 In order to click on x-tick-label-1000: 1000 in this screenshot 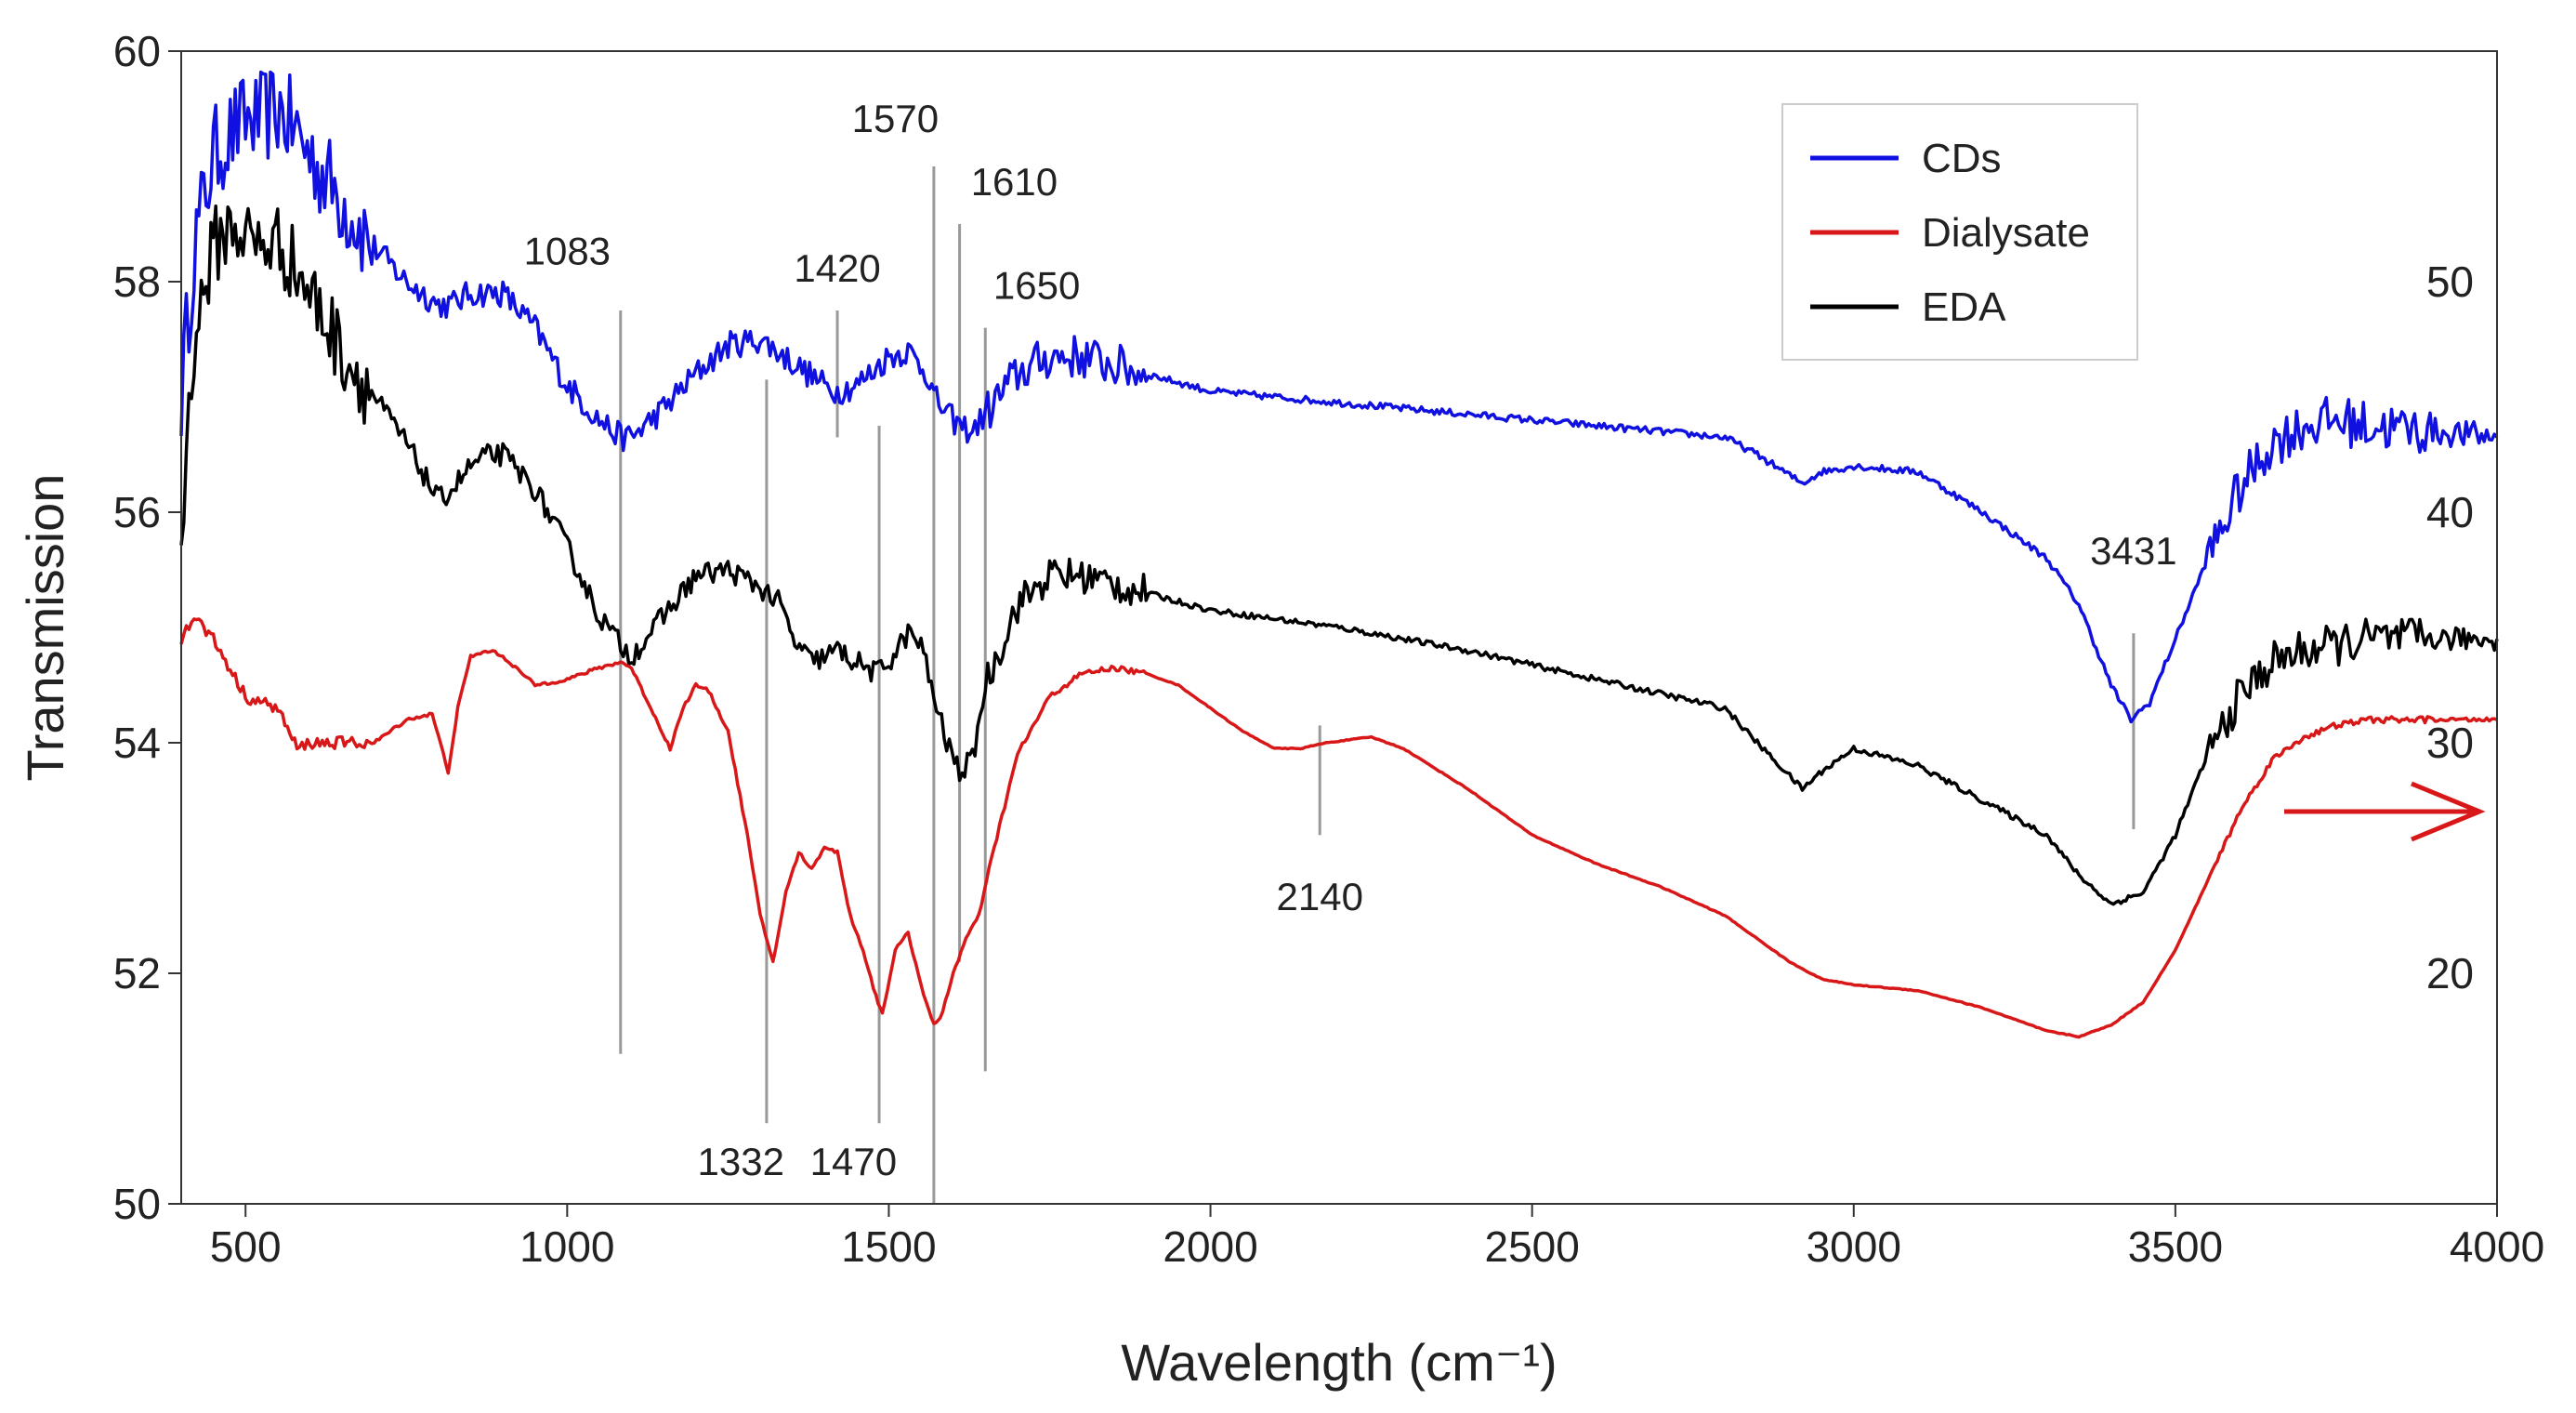, I will do `click(566, 1246)`.